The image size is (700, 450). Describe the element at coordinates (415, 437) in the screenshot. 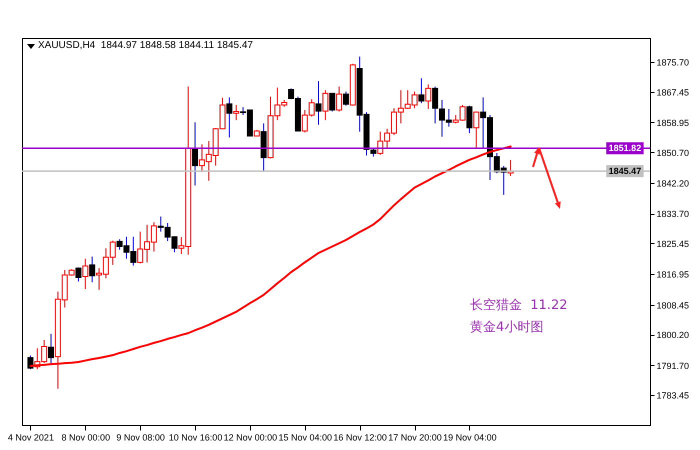

I see `x-tick-label: 17 Nov 20:00` at that location.